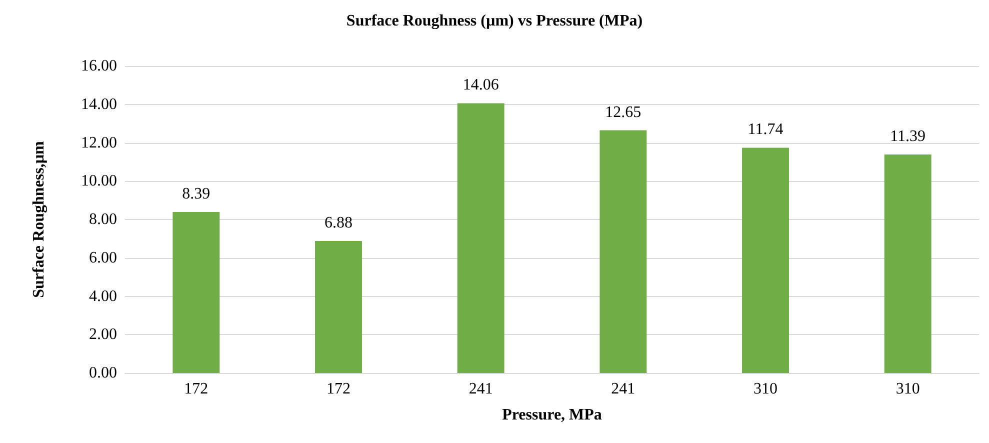 Image resolution: width=989 pixels, height=443 pixels. I want to click on y-tick-label: 16.00, so click(99, 66).